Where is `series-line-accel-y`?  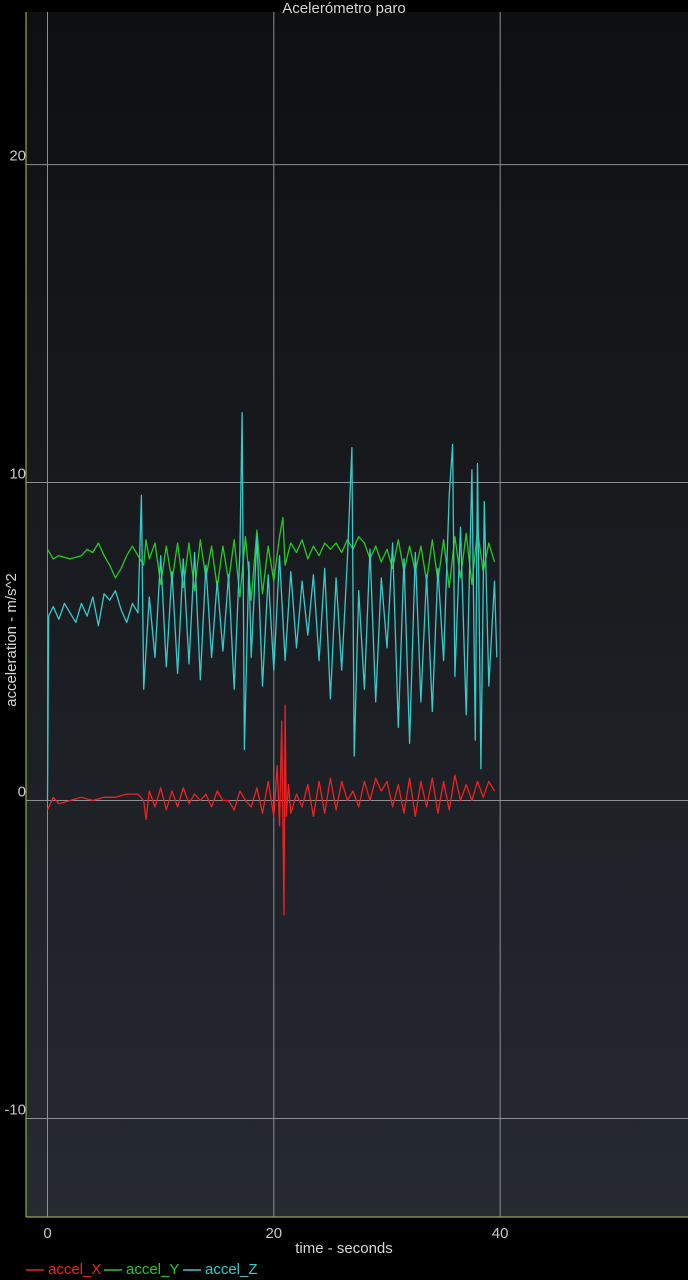 series-line-accel-y is located at coordinates (271, 558).